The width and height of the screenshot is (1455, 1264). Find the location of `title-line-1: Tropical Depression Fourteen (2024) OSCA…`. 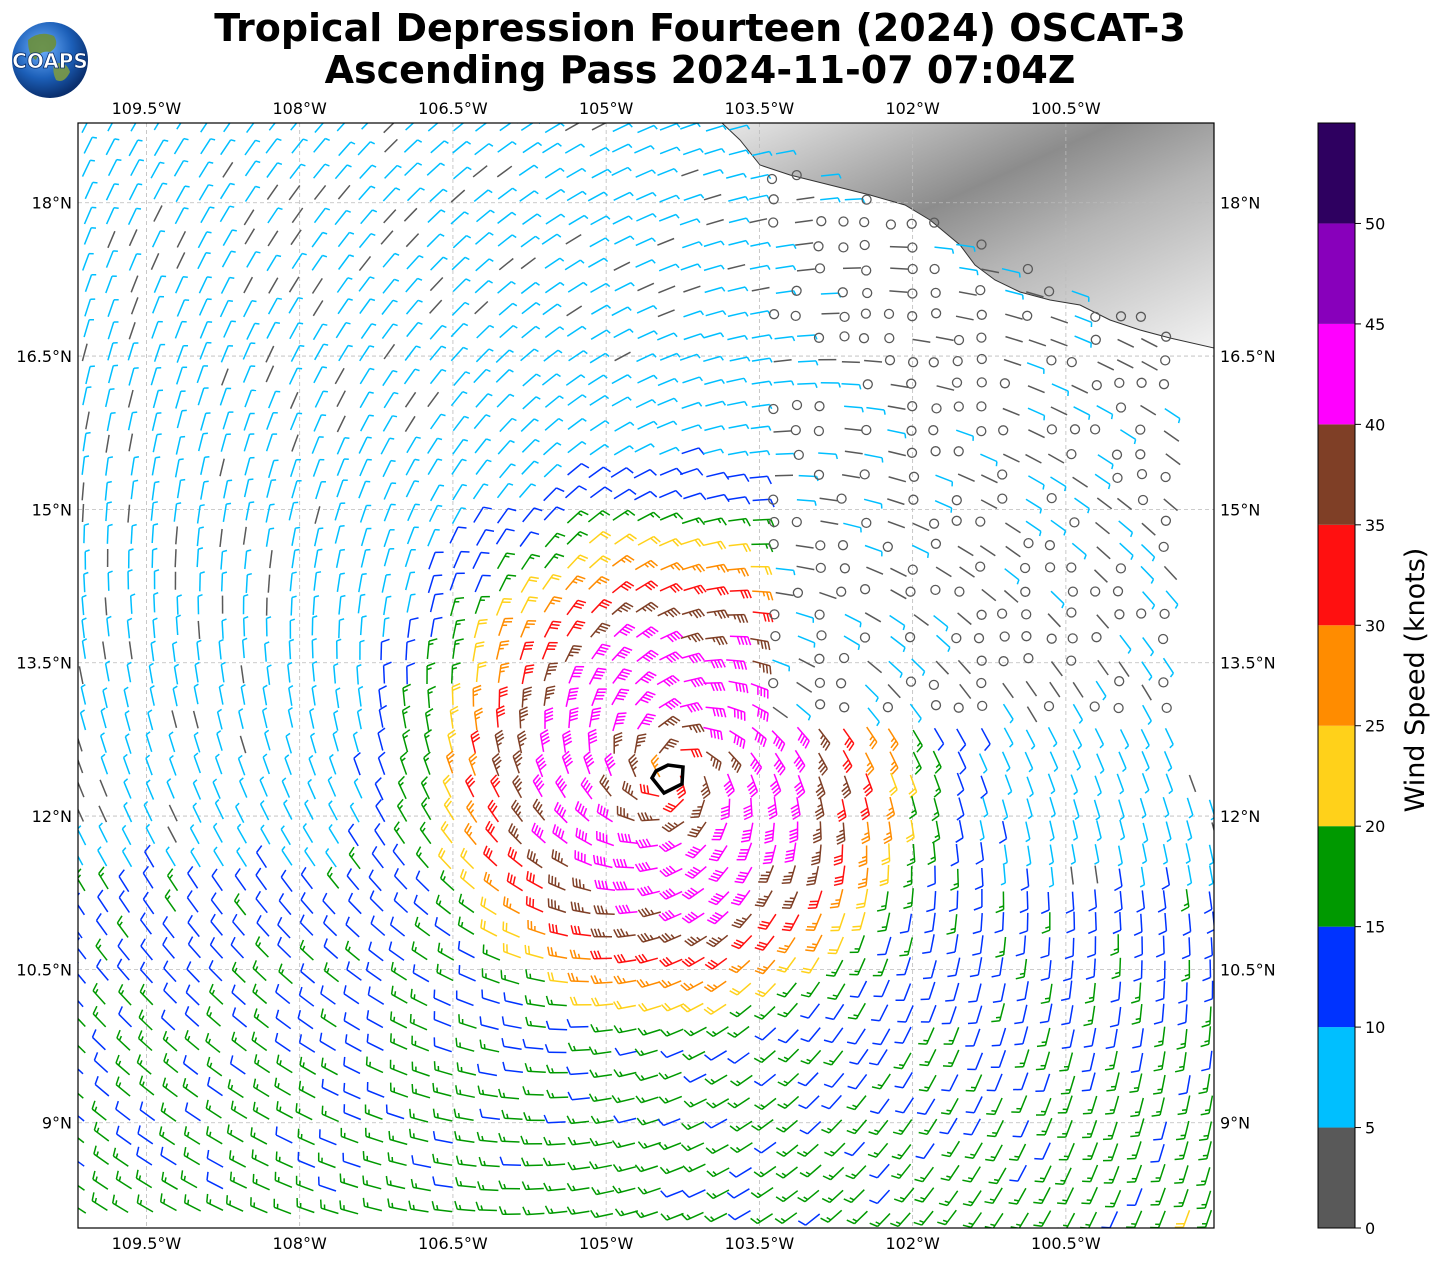

title-line-1: Tropical Depression Fourteen (2024) OSCA… is located at coordinates (700, 28).